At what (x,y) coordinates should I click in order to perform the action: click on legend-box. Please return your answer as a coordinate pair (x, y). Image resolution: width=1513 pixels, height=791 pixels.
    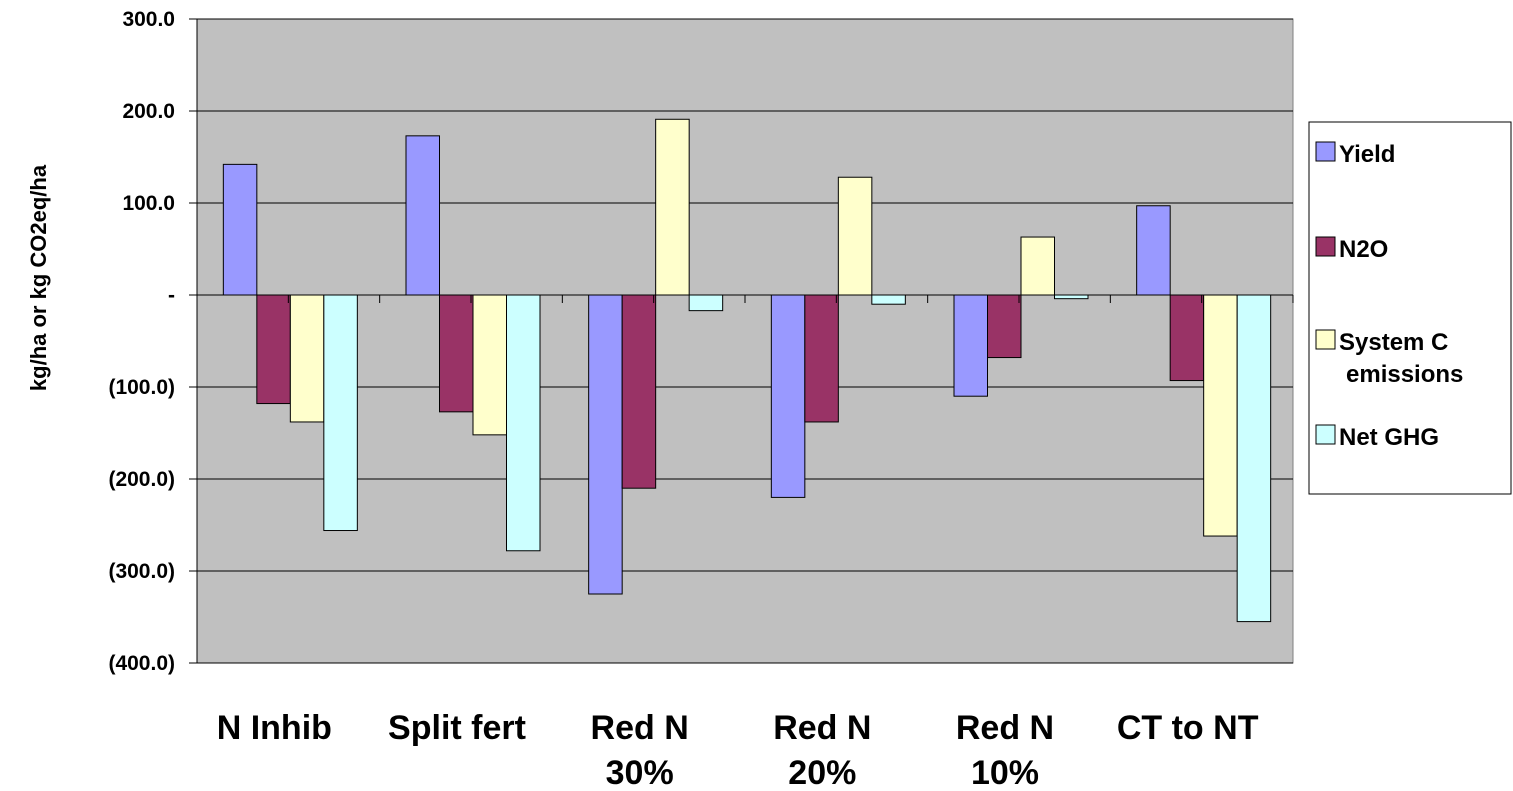
    Looking at the image, I should click on (1410, 308).